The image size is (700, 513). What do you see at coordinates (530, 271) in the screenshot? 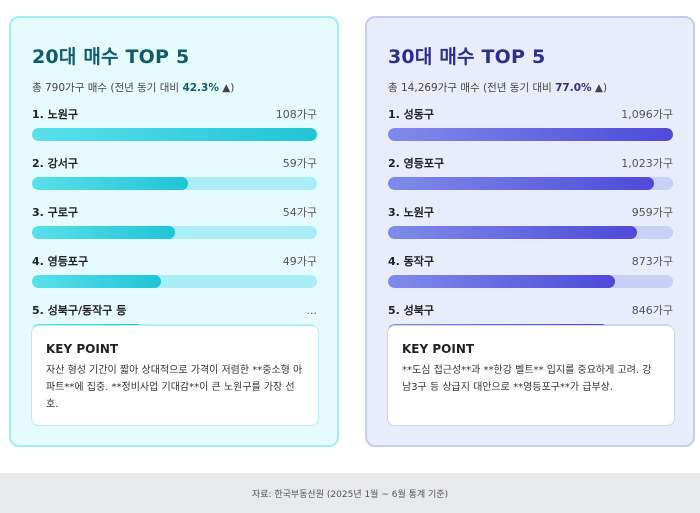
I see `ranking-item: 4. 동작구 873가구` at bounding box center [530, 271].